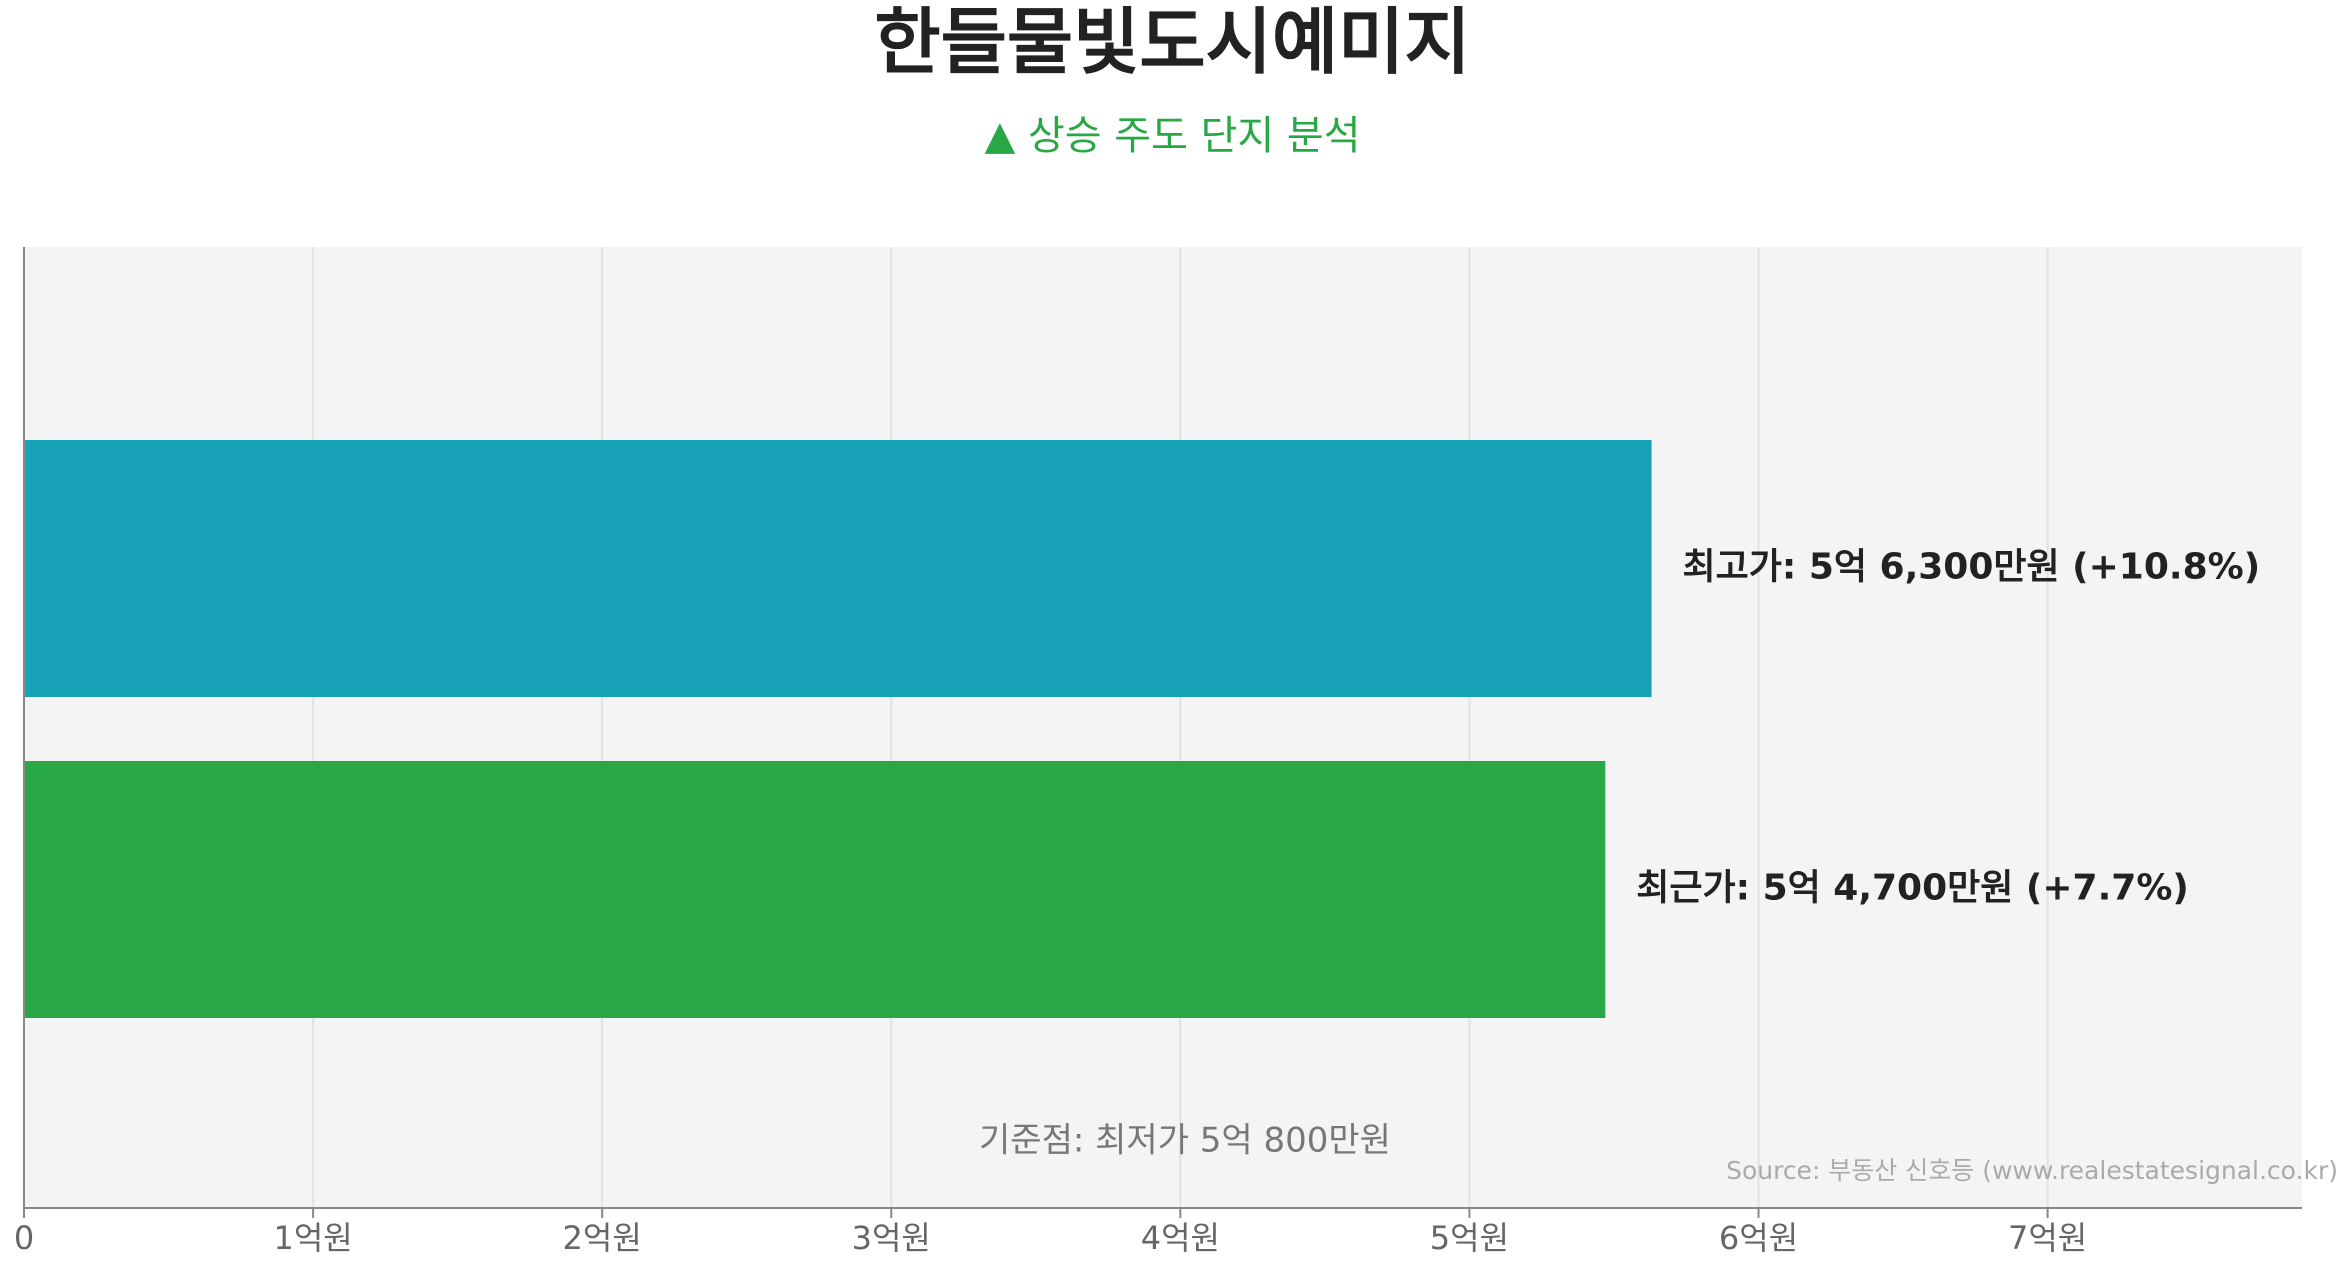 This screenshot has height=1268, width=2345. Describe the element at coordinates (1912, 888) in the screenshot. I see `bar-value-label: 최근가: 5억 4,700만원 (+7.7%)` at that location.